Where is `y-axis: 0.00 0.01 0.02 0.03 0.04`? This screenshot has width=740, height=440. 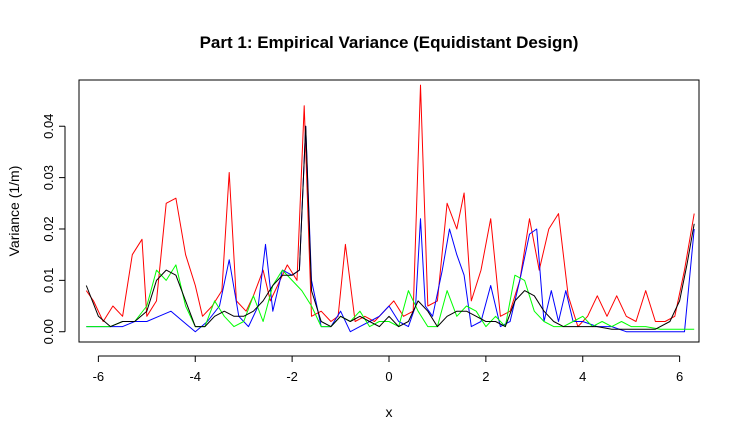 y-axis: 0.00 0.01 0.02 0.03 0.04 is located at coordinates (53, 229).